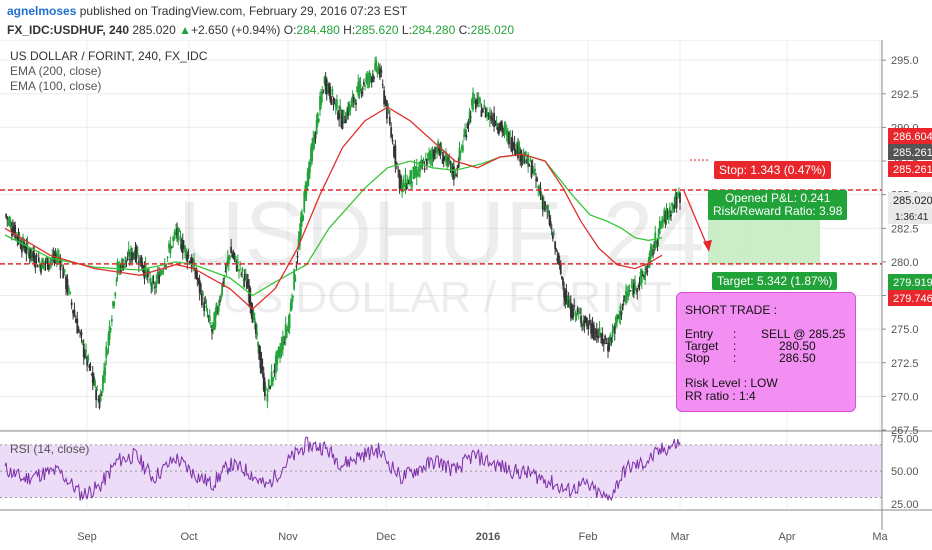 The height and width of the screenshot is (550, 932). What do you see at coordinates (492, 30) in the screenshot?
I see `close-value: 285.020` at bounding box center [492, 30].